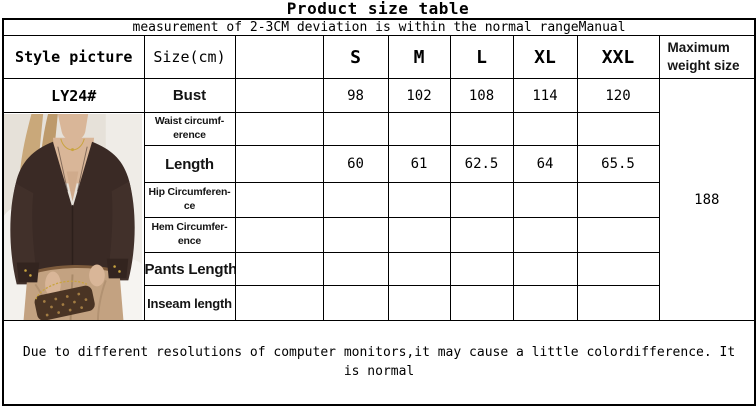  Describe the element at coordinates (419, 164) in the screenshot. I see `length-value-m: 61` at that location.